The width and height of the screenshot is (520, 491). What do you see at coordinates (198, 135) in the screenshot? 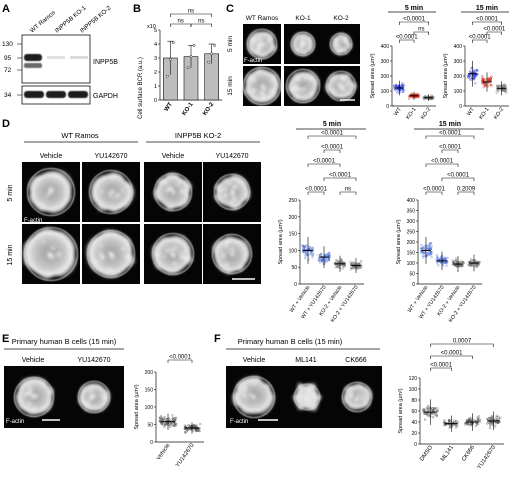
I see `d-group-ko2: INPP5B KO-2` at bounding box center [198, 135].